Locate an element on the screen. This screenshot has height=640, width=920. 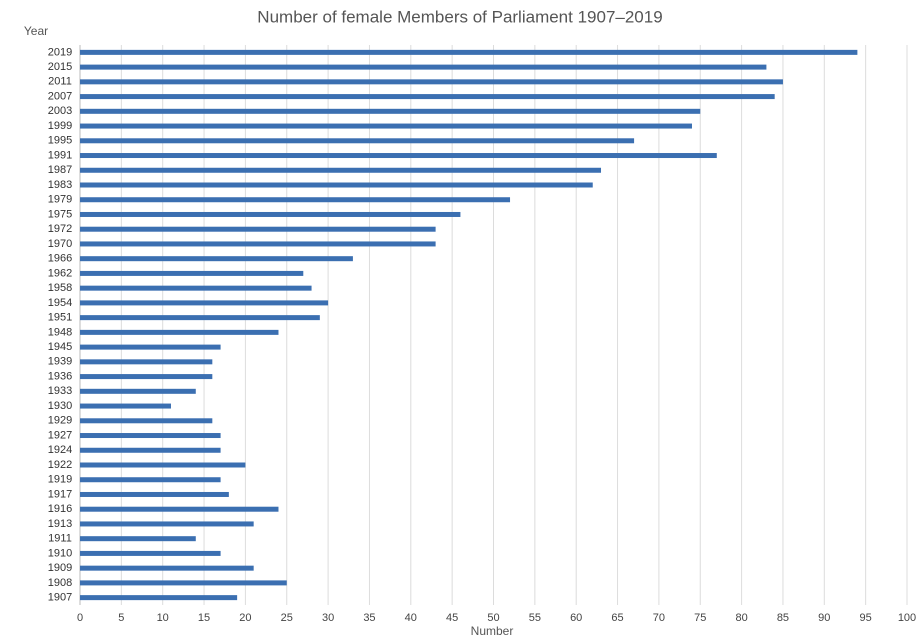
y-tick-label: 1975 is located at coordinates (60, 214).